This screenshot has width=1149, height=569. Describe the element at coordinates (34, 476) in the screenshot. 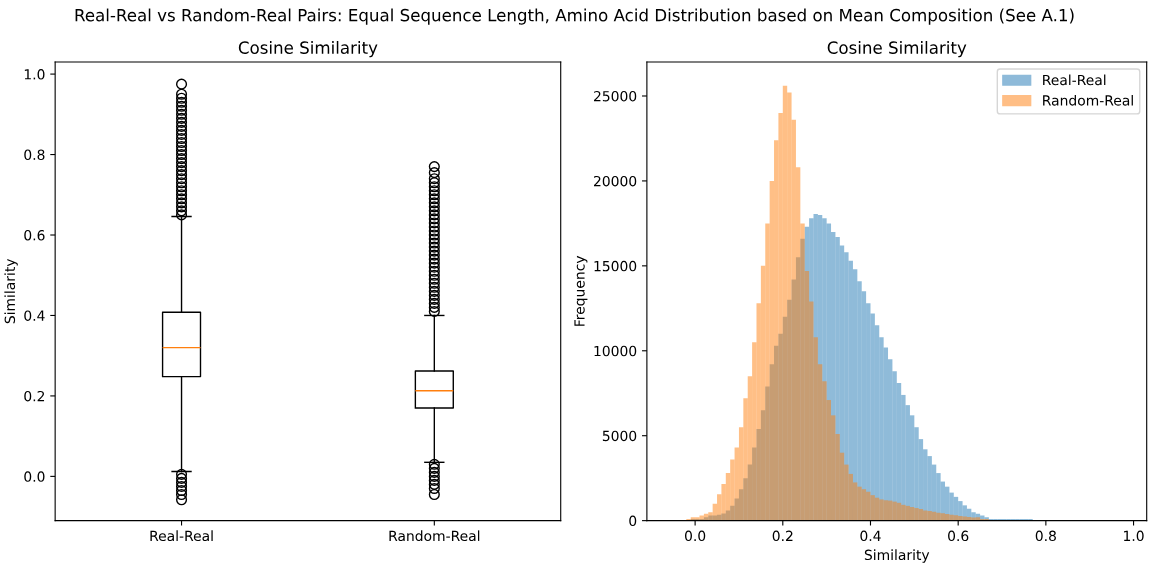

I see `y-tick-label: 0.0` at that location.